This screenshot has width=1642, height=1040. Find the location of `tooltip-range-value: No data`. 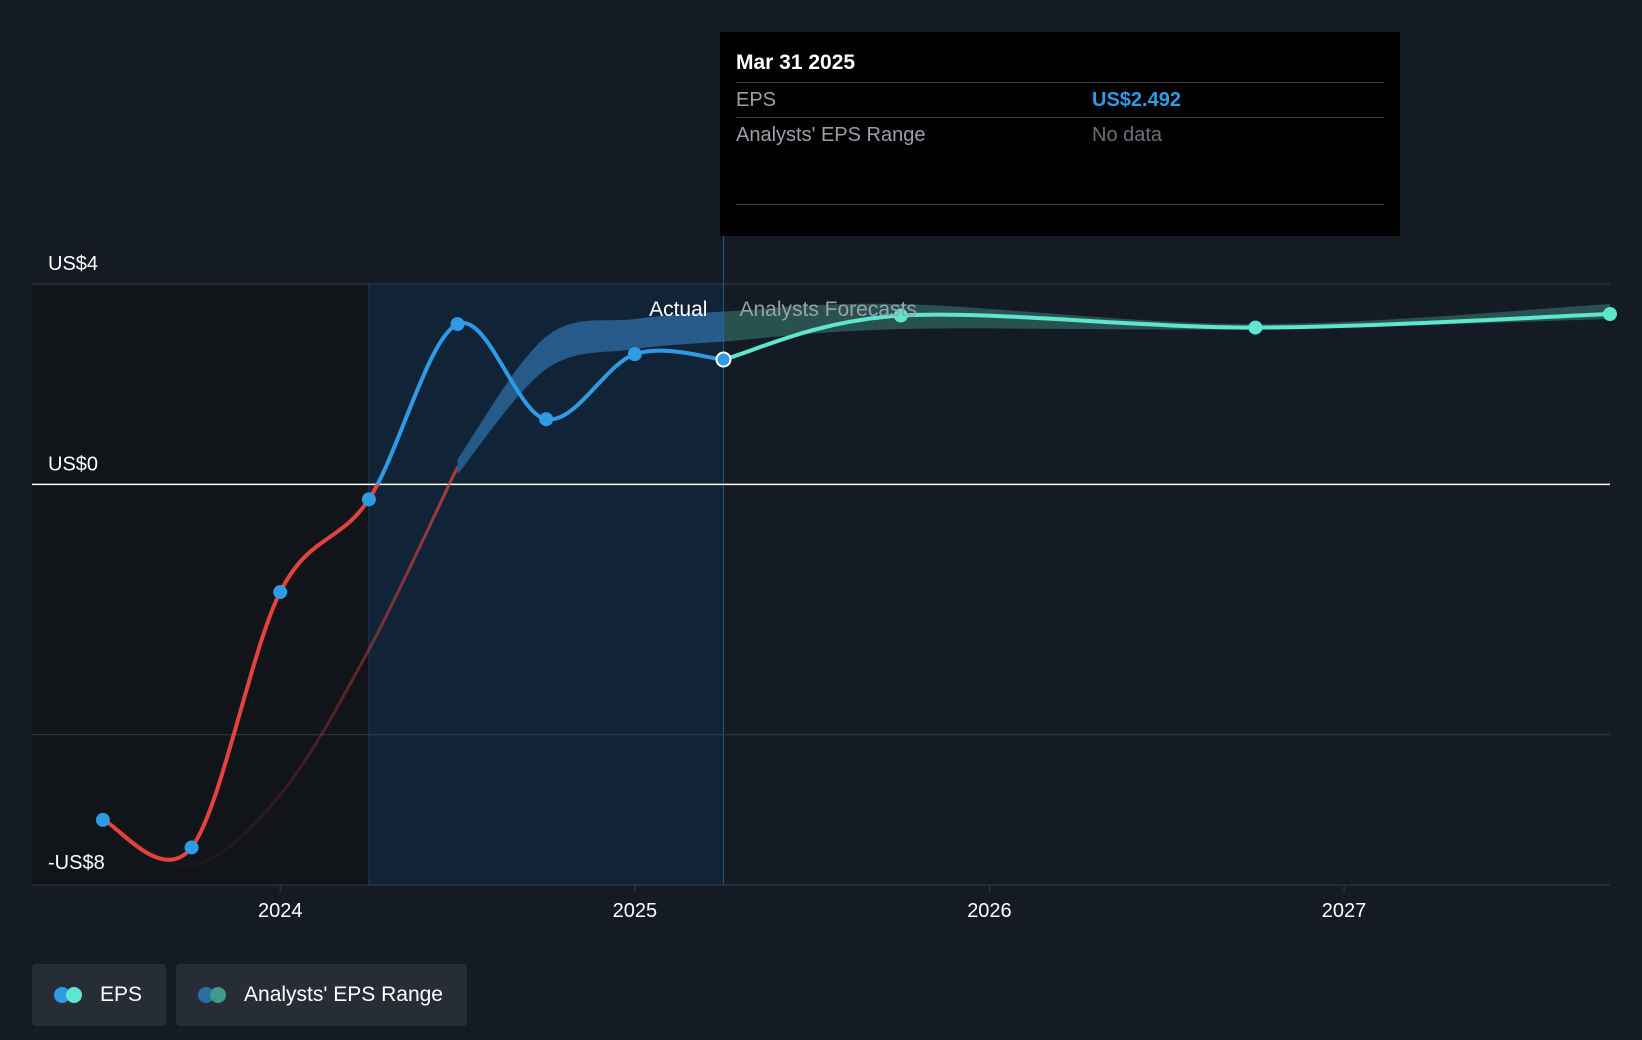

tooltip-range-value: No data is located at coordinates (1127, 135).